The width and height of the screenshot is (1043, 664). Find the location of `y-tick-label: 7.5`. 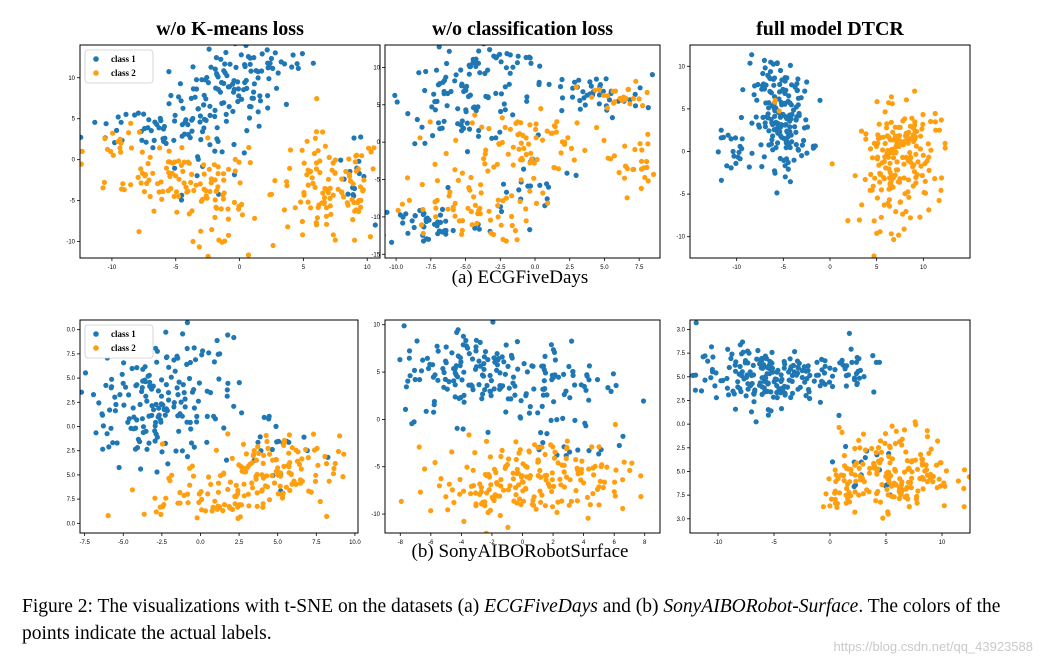

y-tick-label: 7.5 is located at coordinates (681, 496).